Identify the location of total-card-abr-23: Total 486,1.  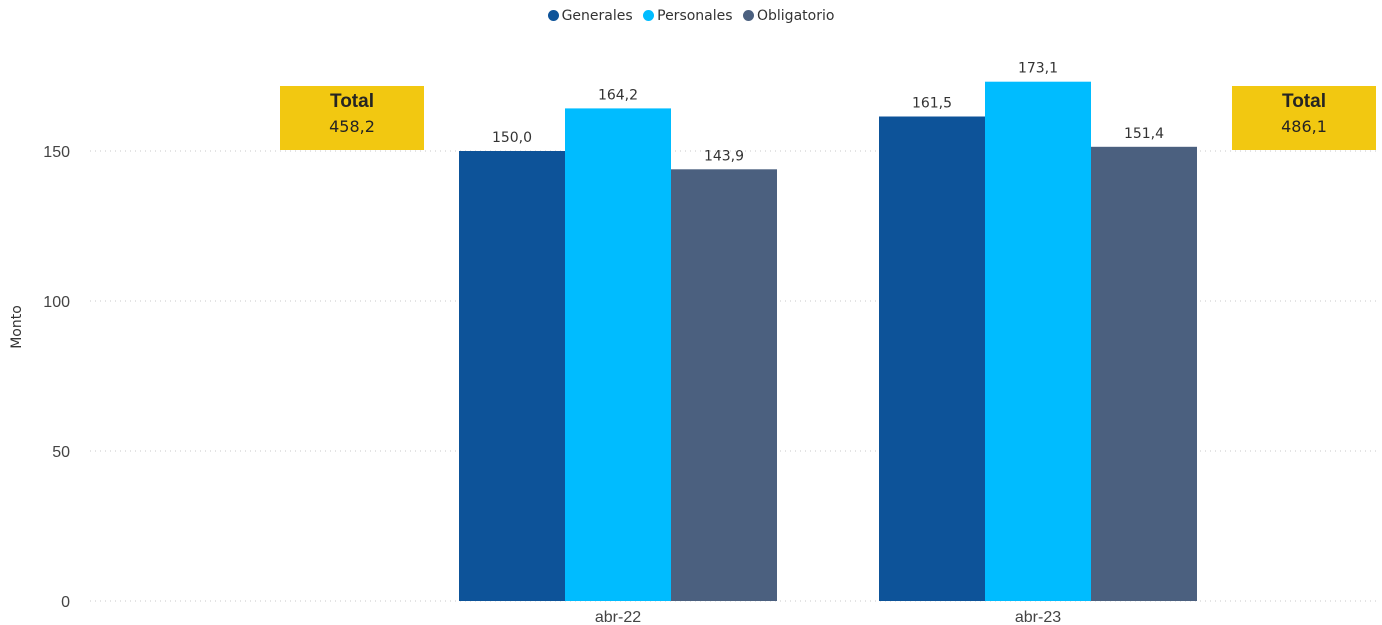
(1304, 118).